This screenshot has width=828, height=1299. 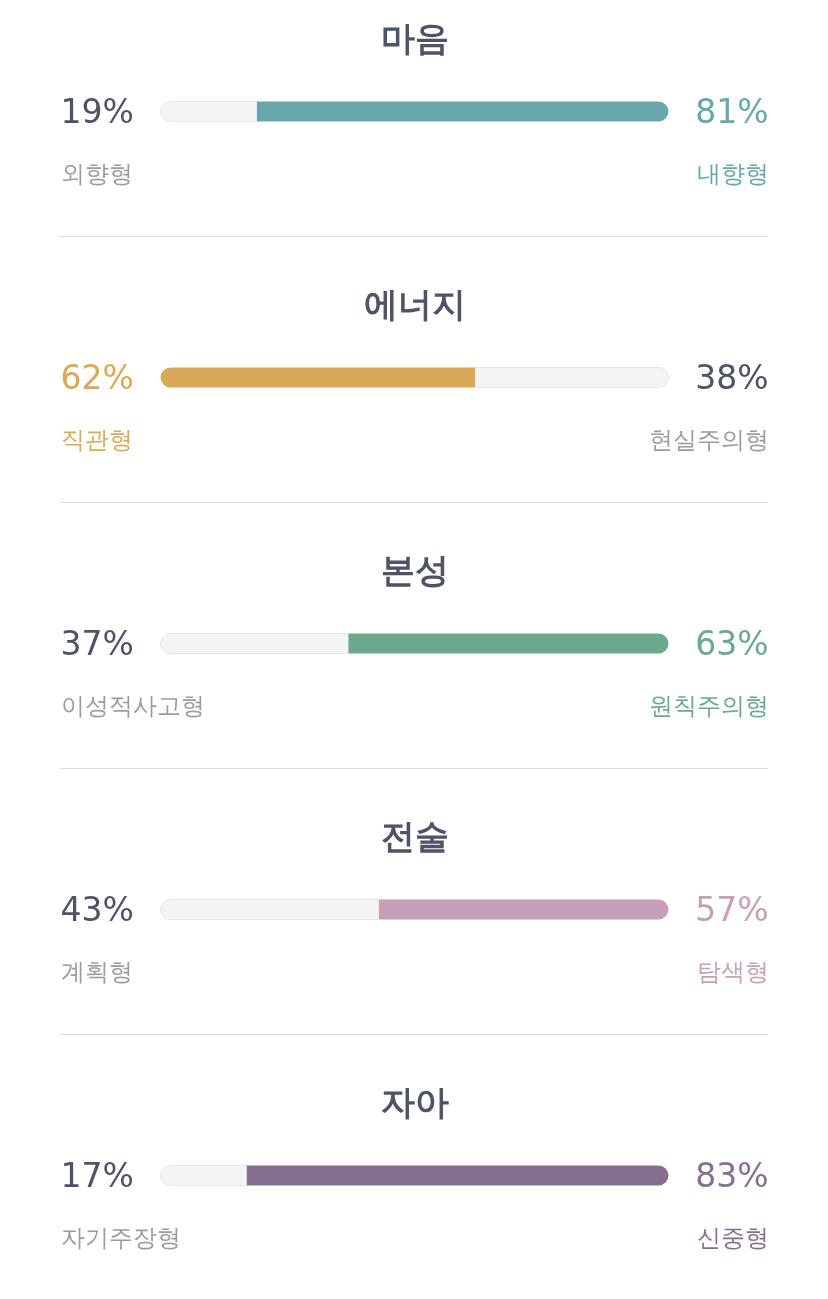 I want to click on text: 탐색형, so click(x=732, y=971).